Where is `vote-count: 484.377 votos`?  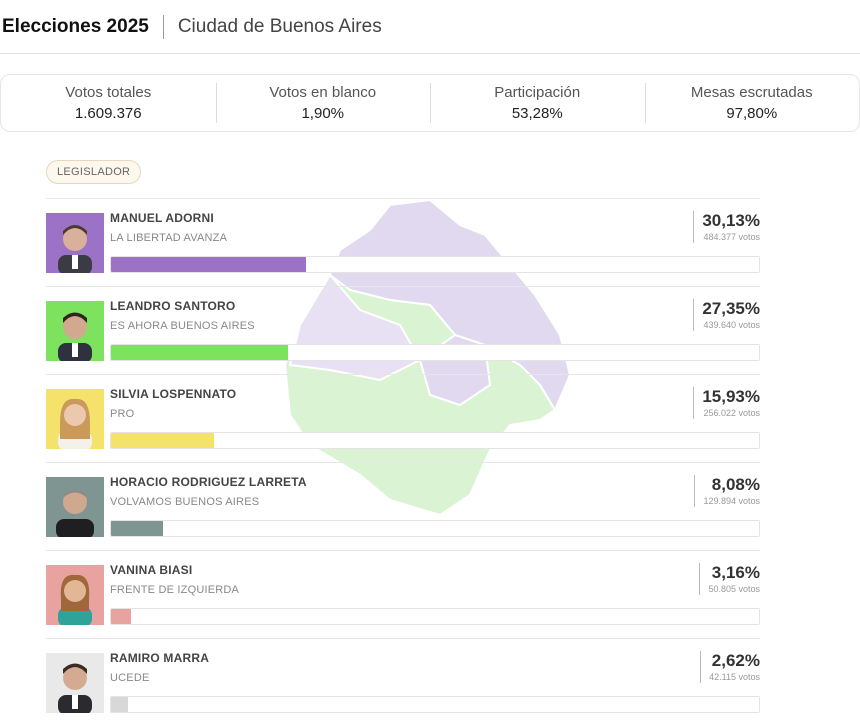 vote-count: 484.377 votos is located at coordinates (731, 237).